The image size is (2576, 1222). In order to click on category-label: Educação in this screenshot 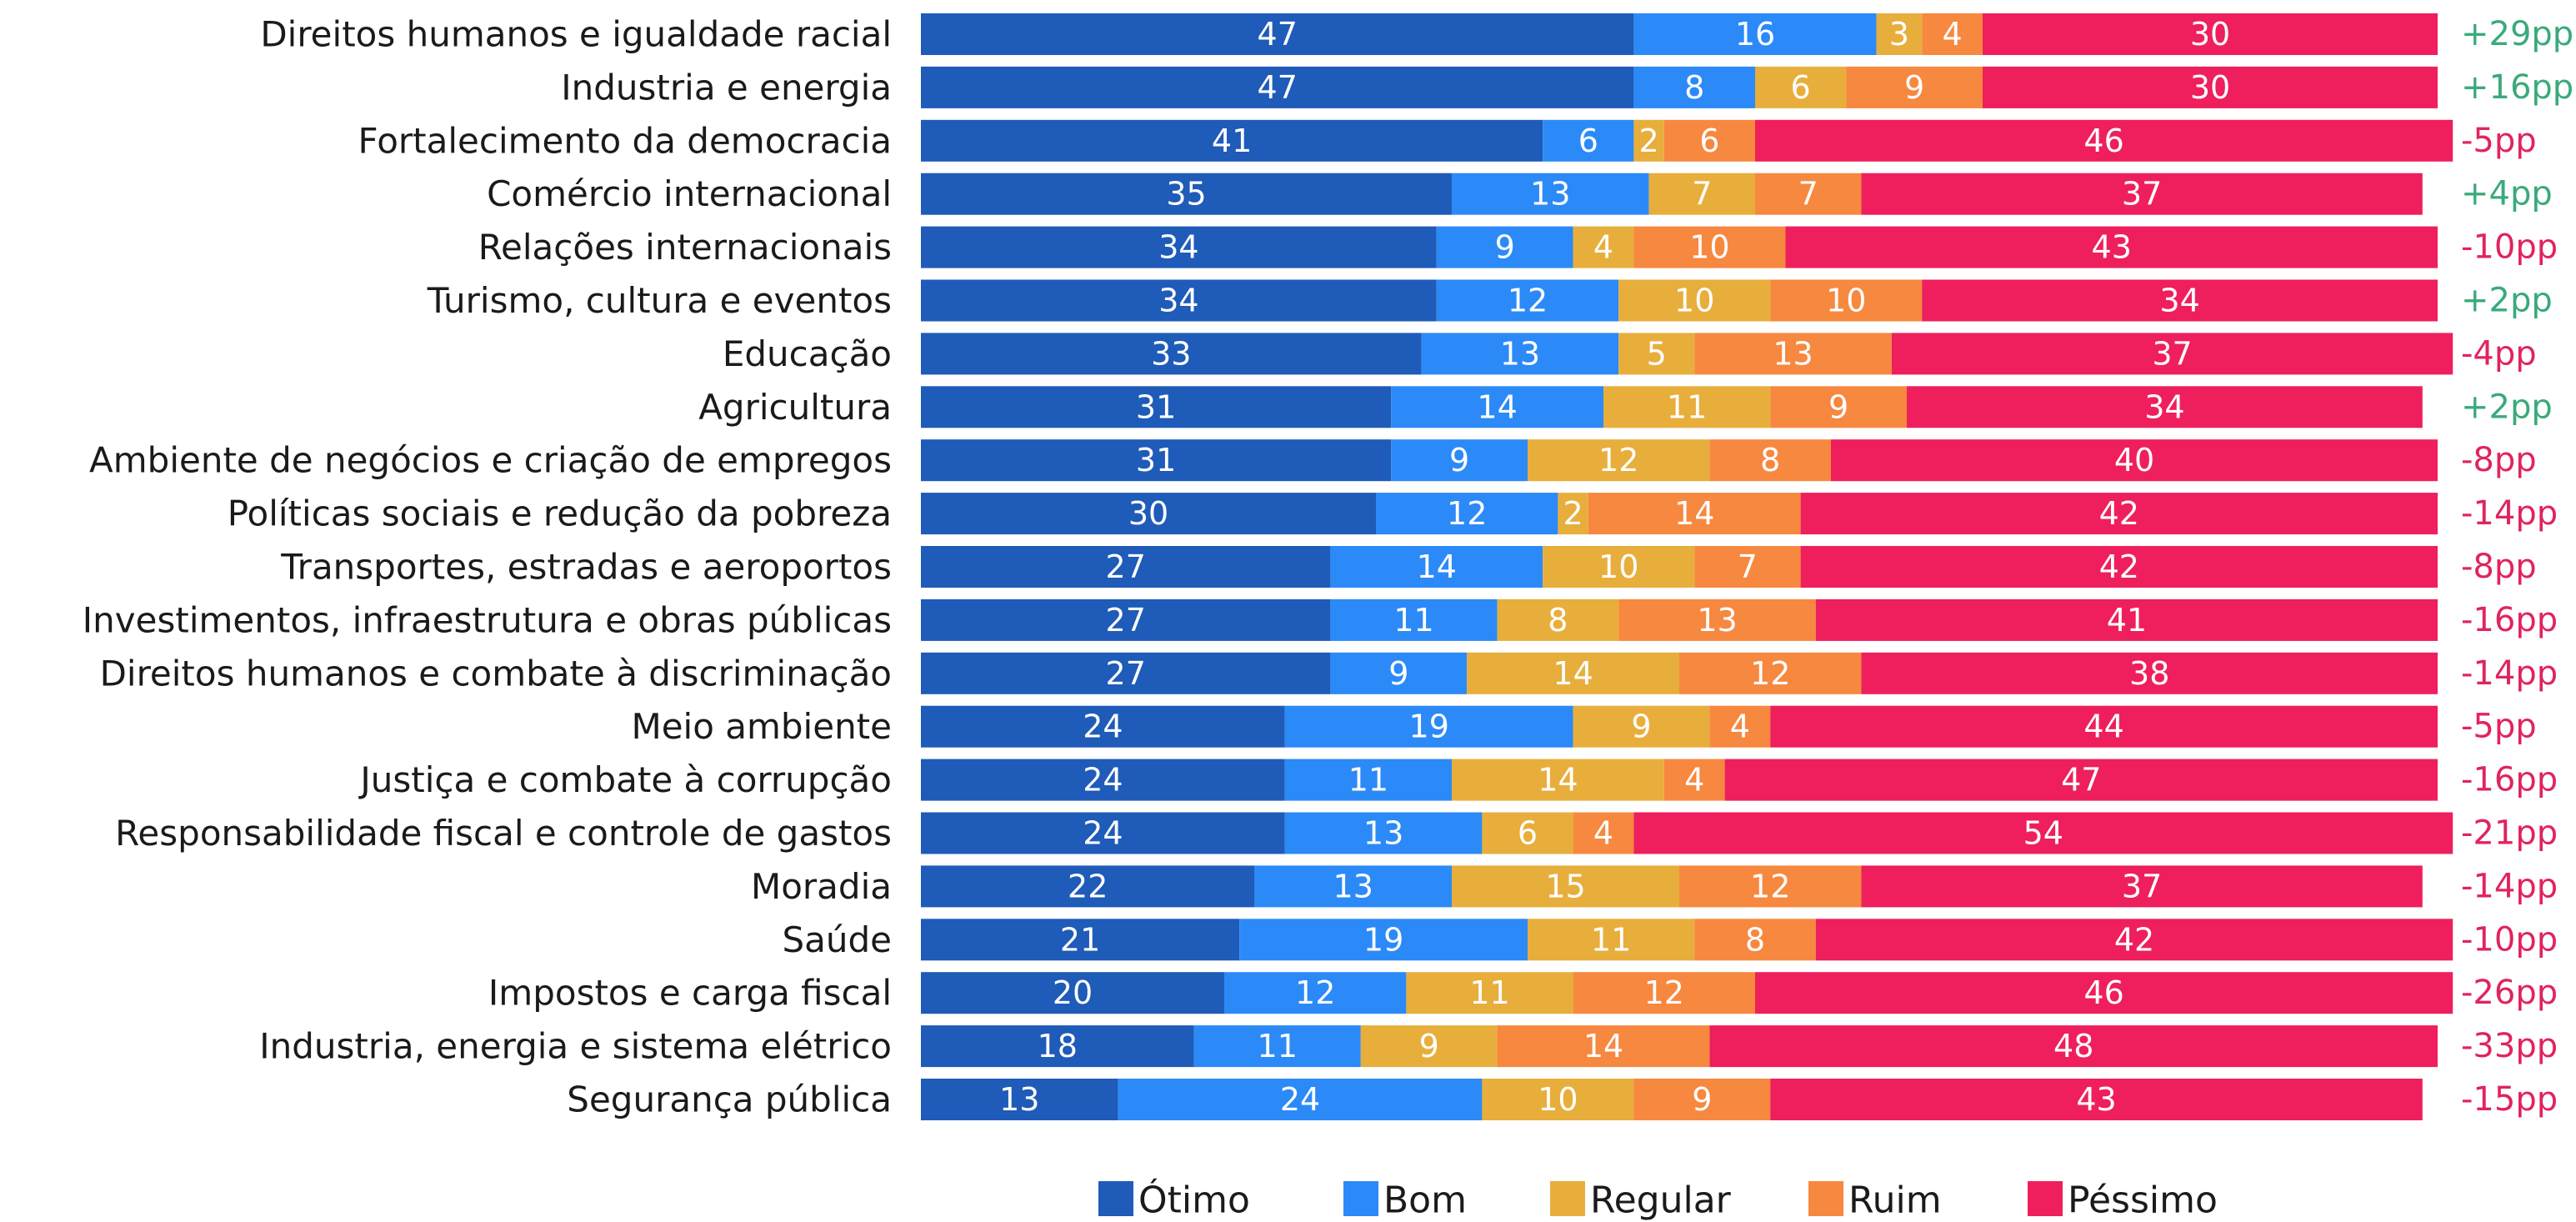, I will do `click(808, 353)`.